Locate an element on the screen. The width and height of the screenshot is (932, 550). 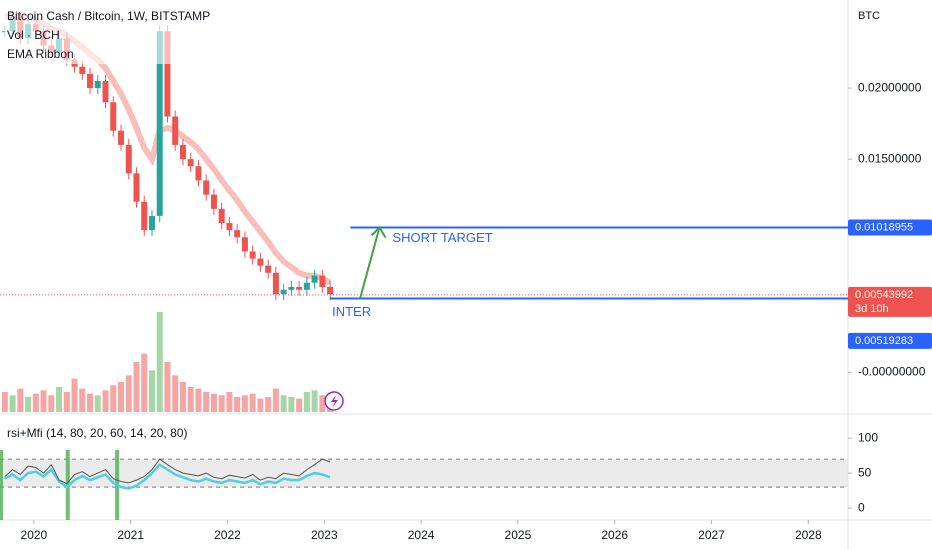
x-tick-label: 2028 is located at coordinates (808, 535).